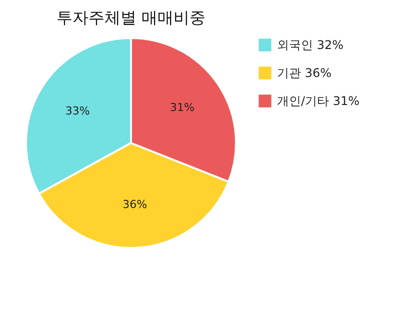 The width and height of the screenshot is (400, 323). What do you see at coordinates (131, 17) in the screenshot?
I see `chart-title: 투자주체별 매매비중` at bounding box center [131, 17].